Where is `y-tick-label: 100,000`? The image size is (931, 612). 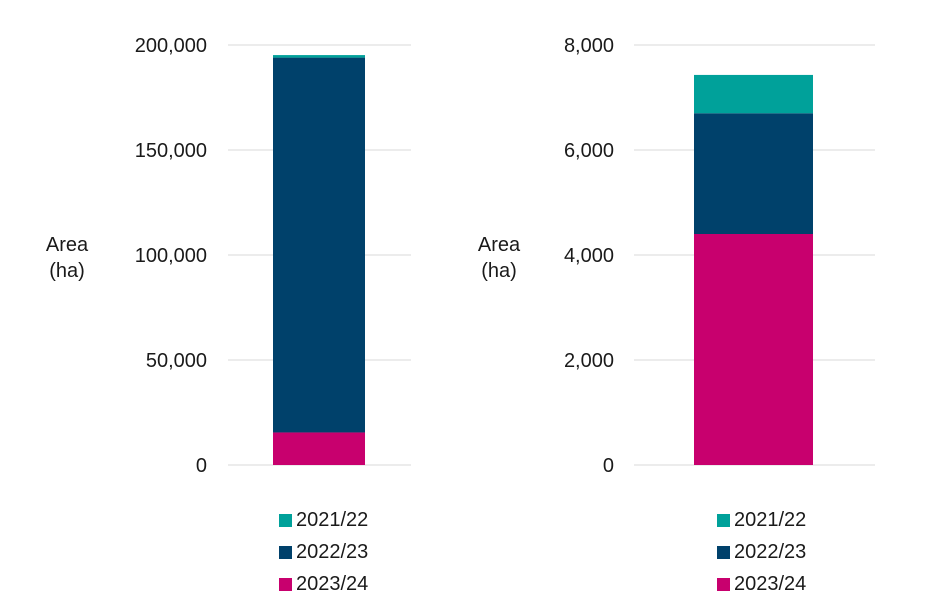
y-tick-label: 100,000 is located at coordinates (171, 256).